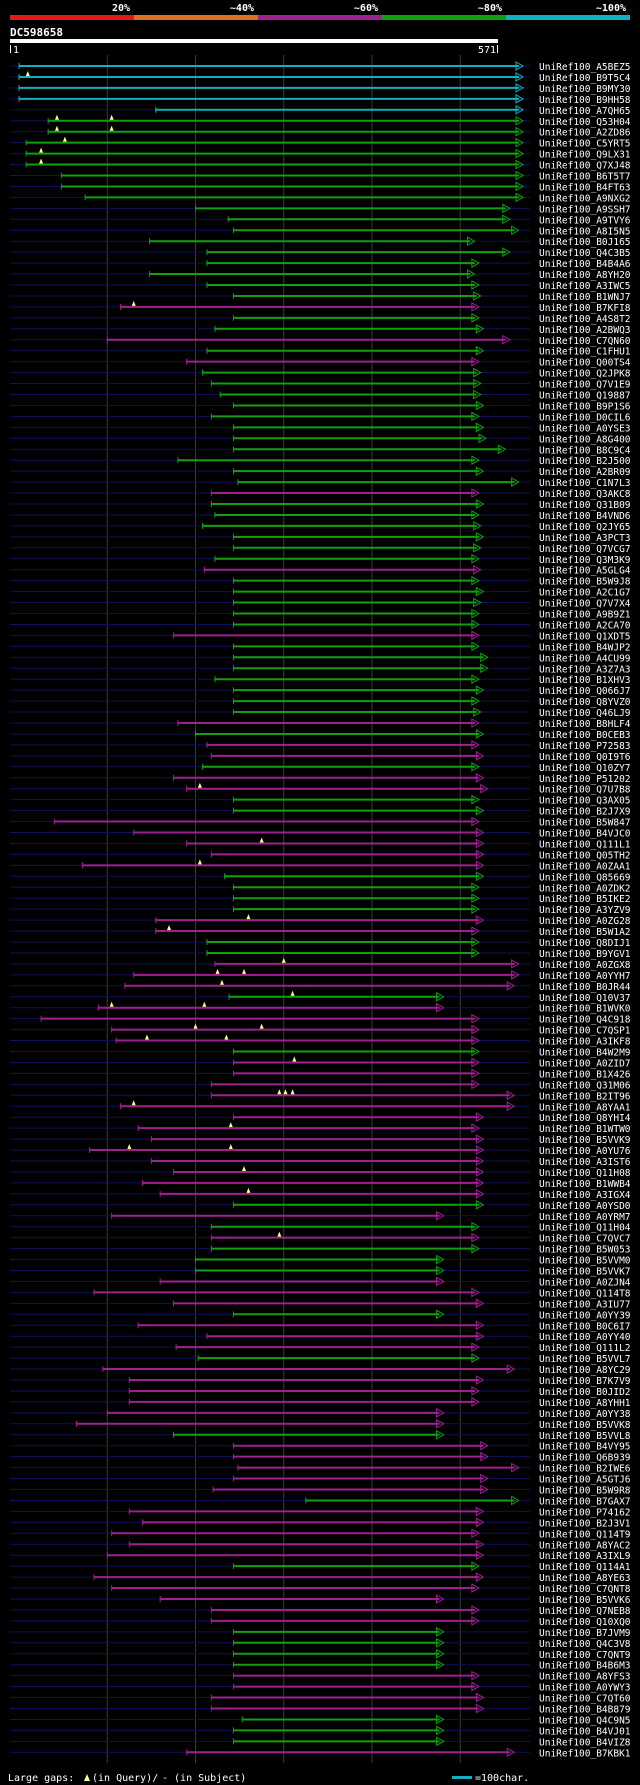  I want to click on hit-row: UniRef100_B5W1A2, so click(320, 931).